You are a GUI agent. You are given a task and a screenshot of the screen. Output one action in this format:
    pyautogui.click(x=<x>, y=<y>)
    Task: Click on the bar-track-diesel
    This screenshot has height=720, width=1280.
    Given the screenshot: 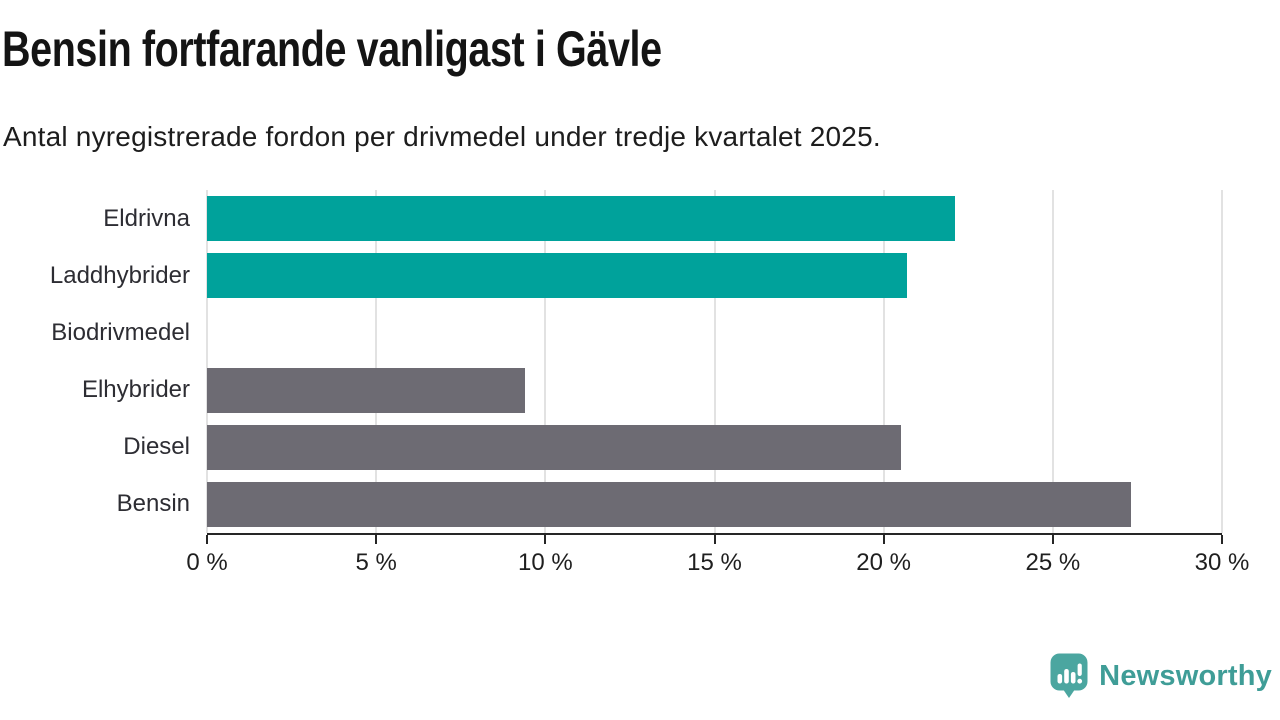 What is the action you would take?
    pyautogui.click(x=714, y=447)
    